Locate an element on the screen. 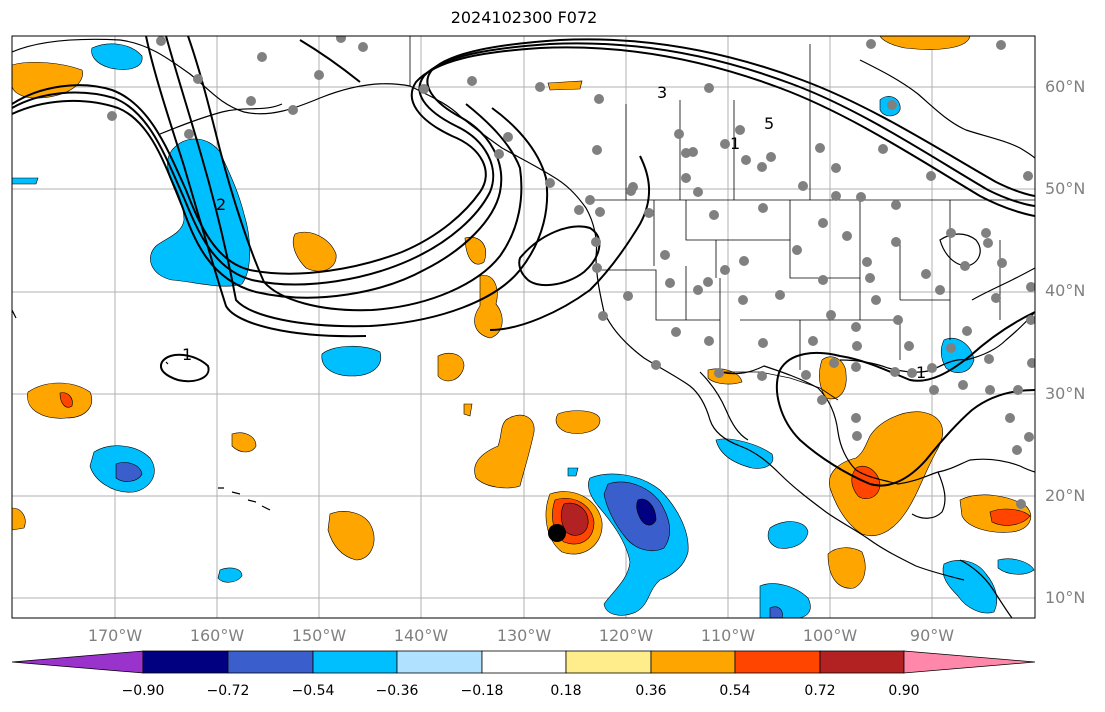 The height and width of the screenshot is (712, 1105). colorbar-low-extension is located at coordinates (77, 662).